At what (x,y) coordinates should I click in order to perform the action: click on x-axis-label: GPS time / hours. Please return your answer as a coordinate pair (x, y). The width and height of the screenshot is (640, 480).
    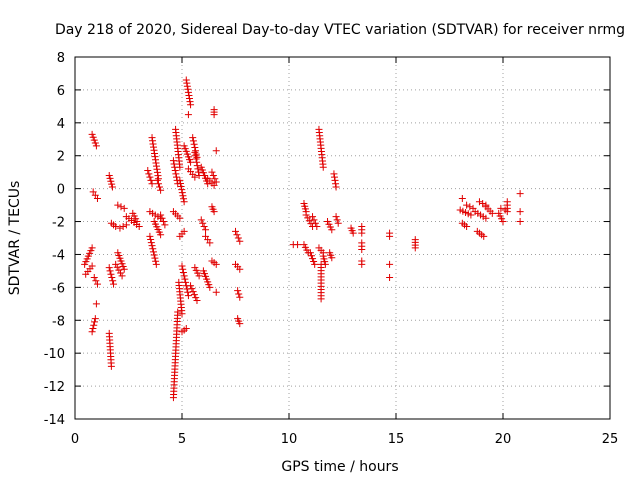
    Looking at the image, I should click on (339, 467).